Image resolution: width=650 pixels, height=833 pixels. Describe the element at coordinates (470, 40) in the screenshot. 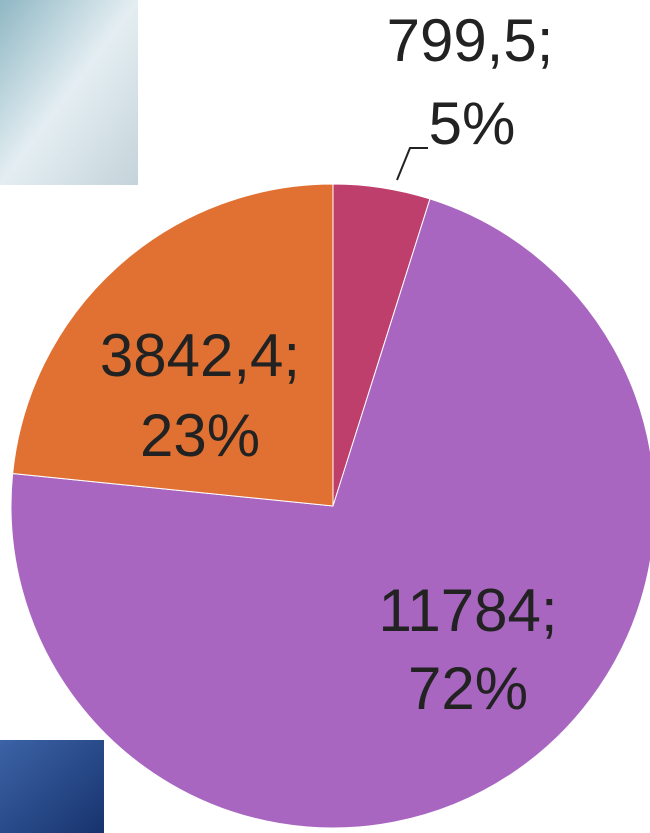

I see `data-label: 799,5;` at that location.